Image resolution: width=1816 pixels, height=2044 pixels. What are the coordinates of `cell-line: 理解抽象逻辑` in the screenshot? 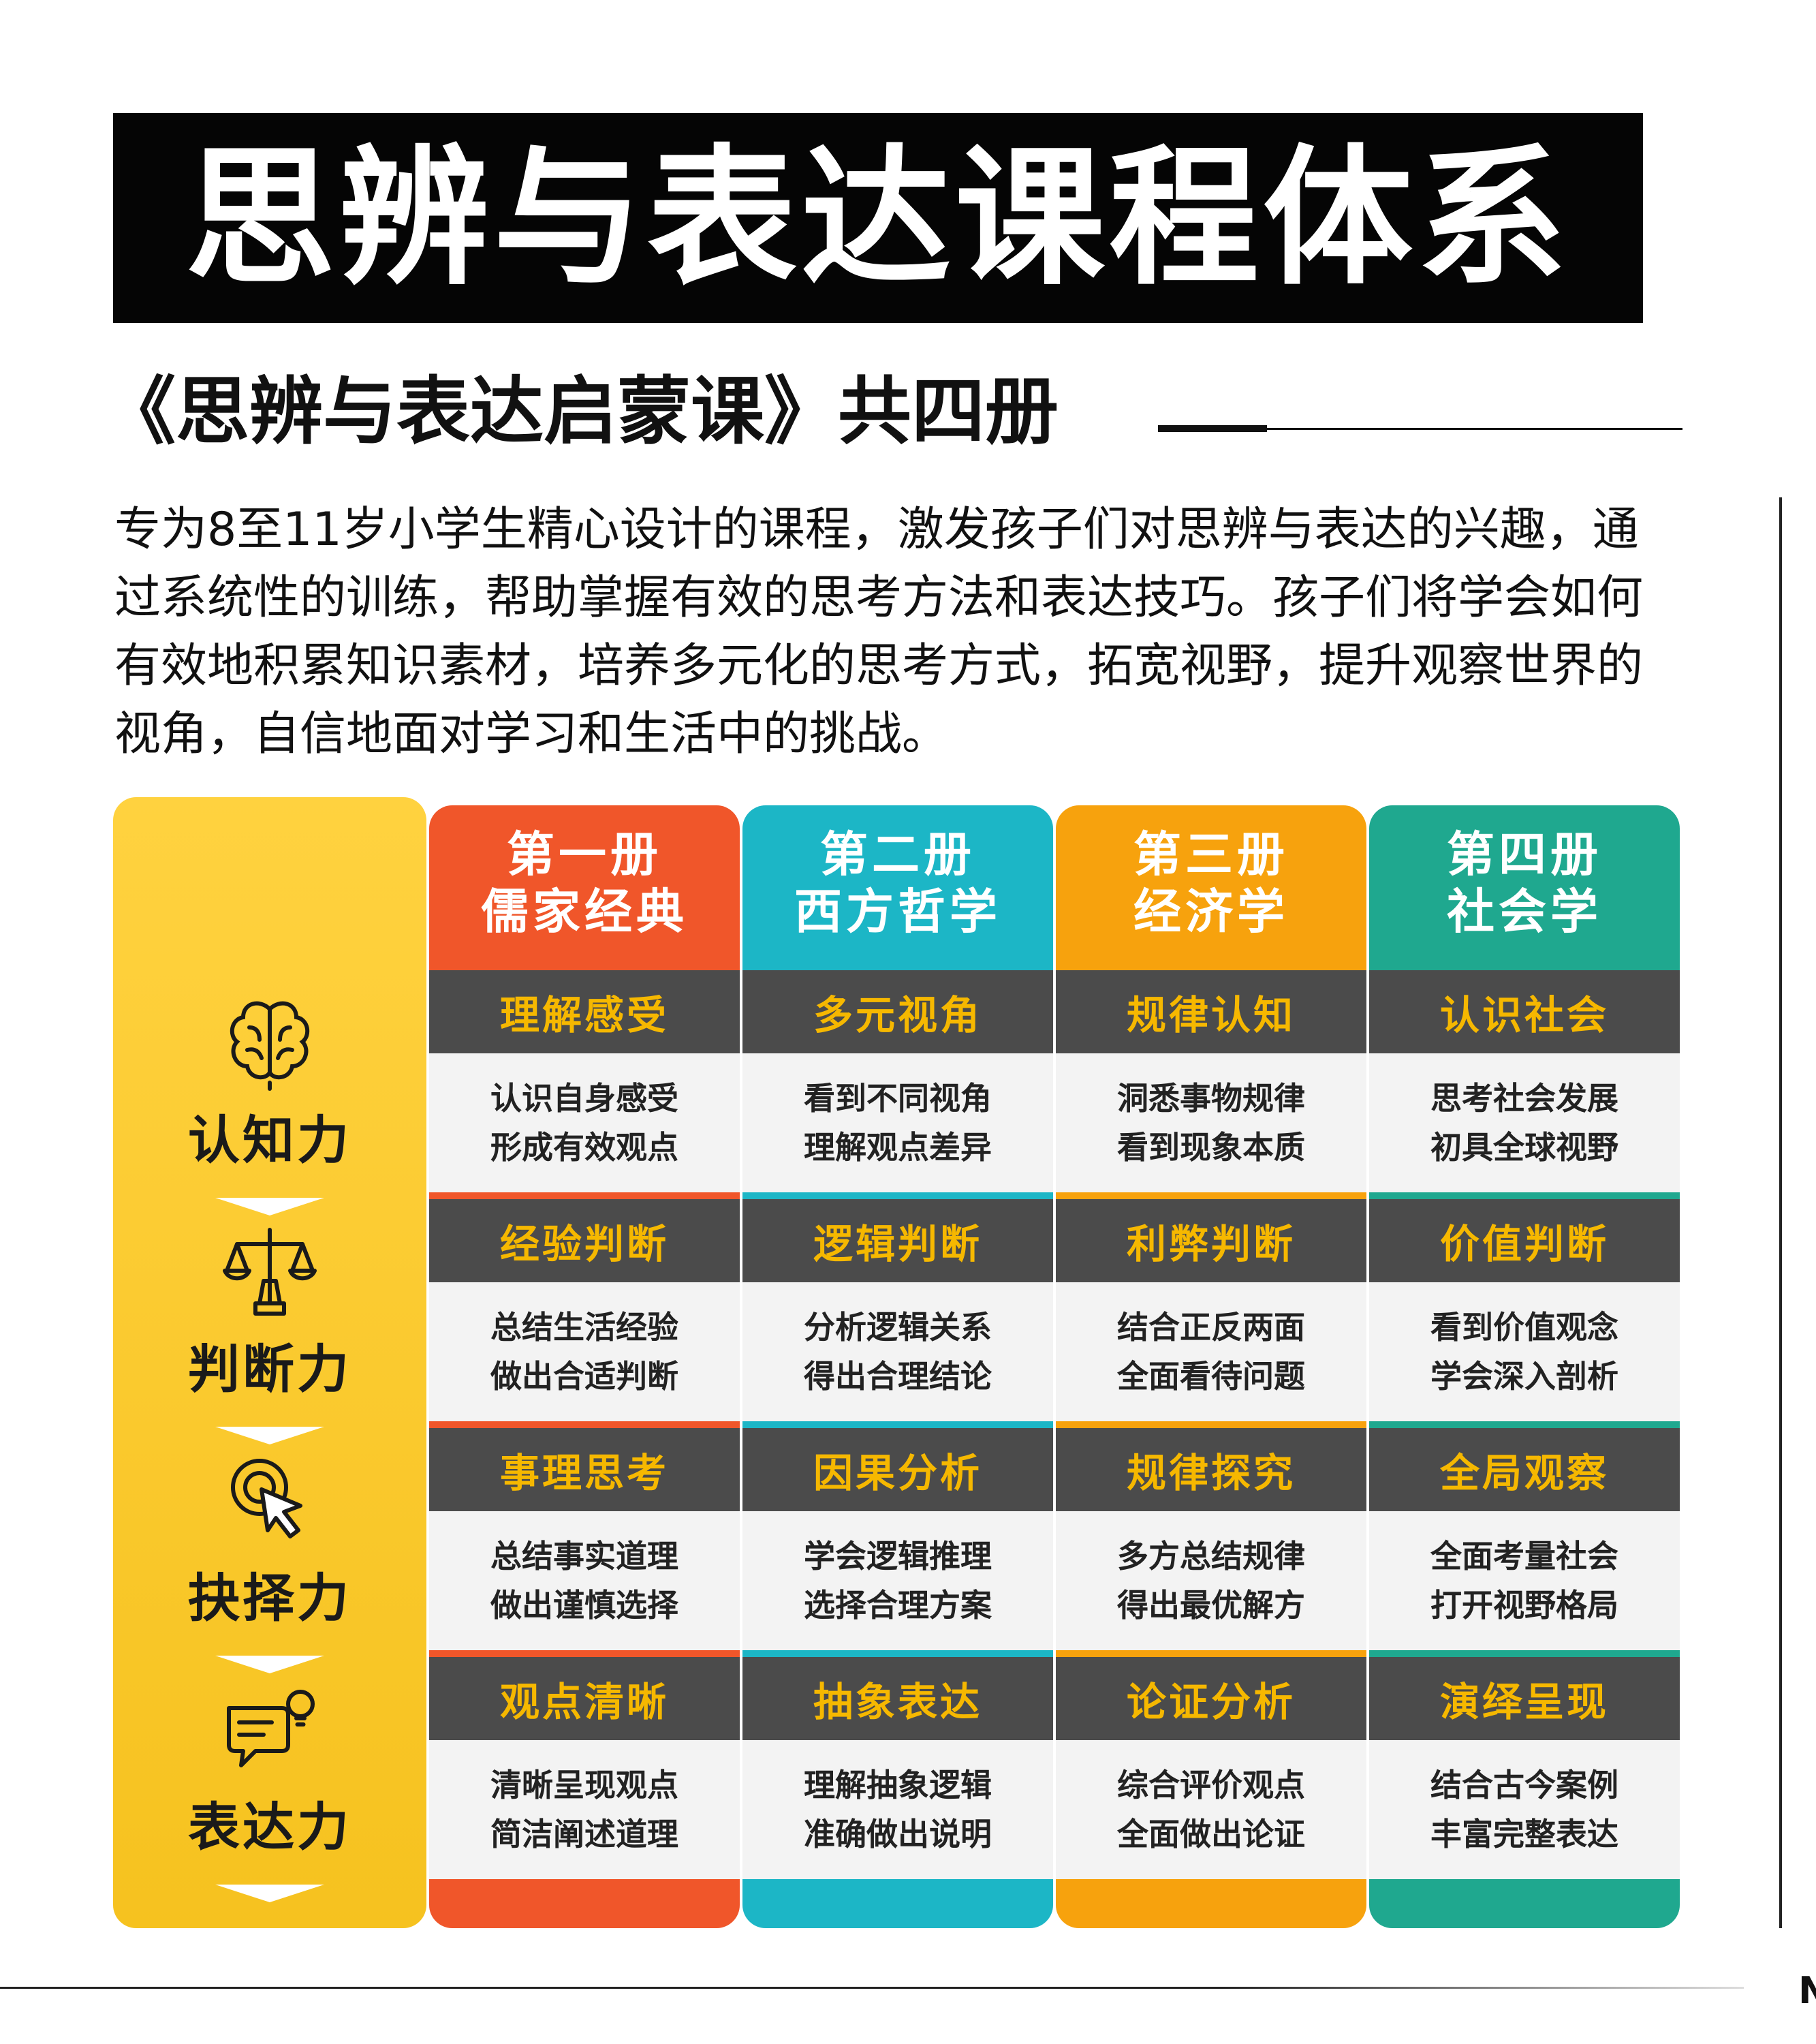 It's located at (898, 1785).